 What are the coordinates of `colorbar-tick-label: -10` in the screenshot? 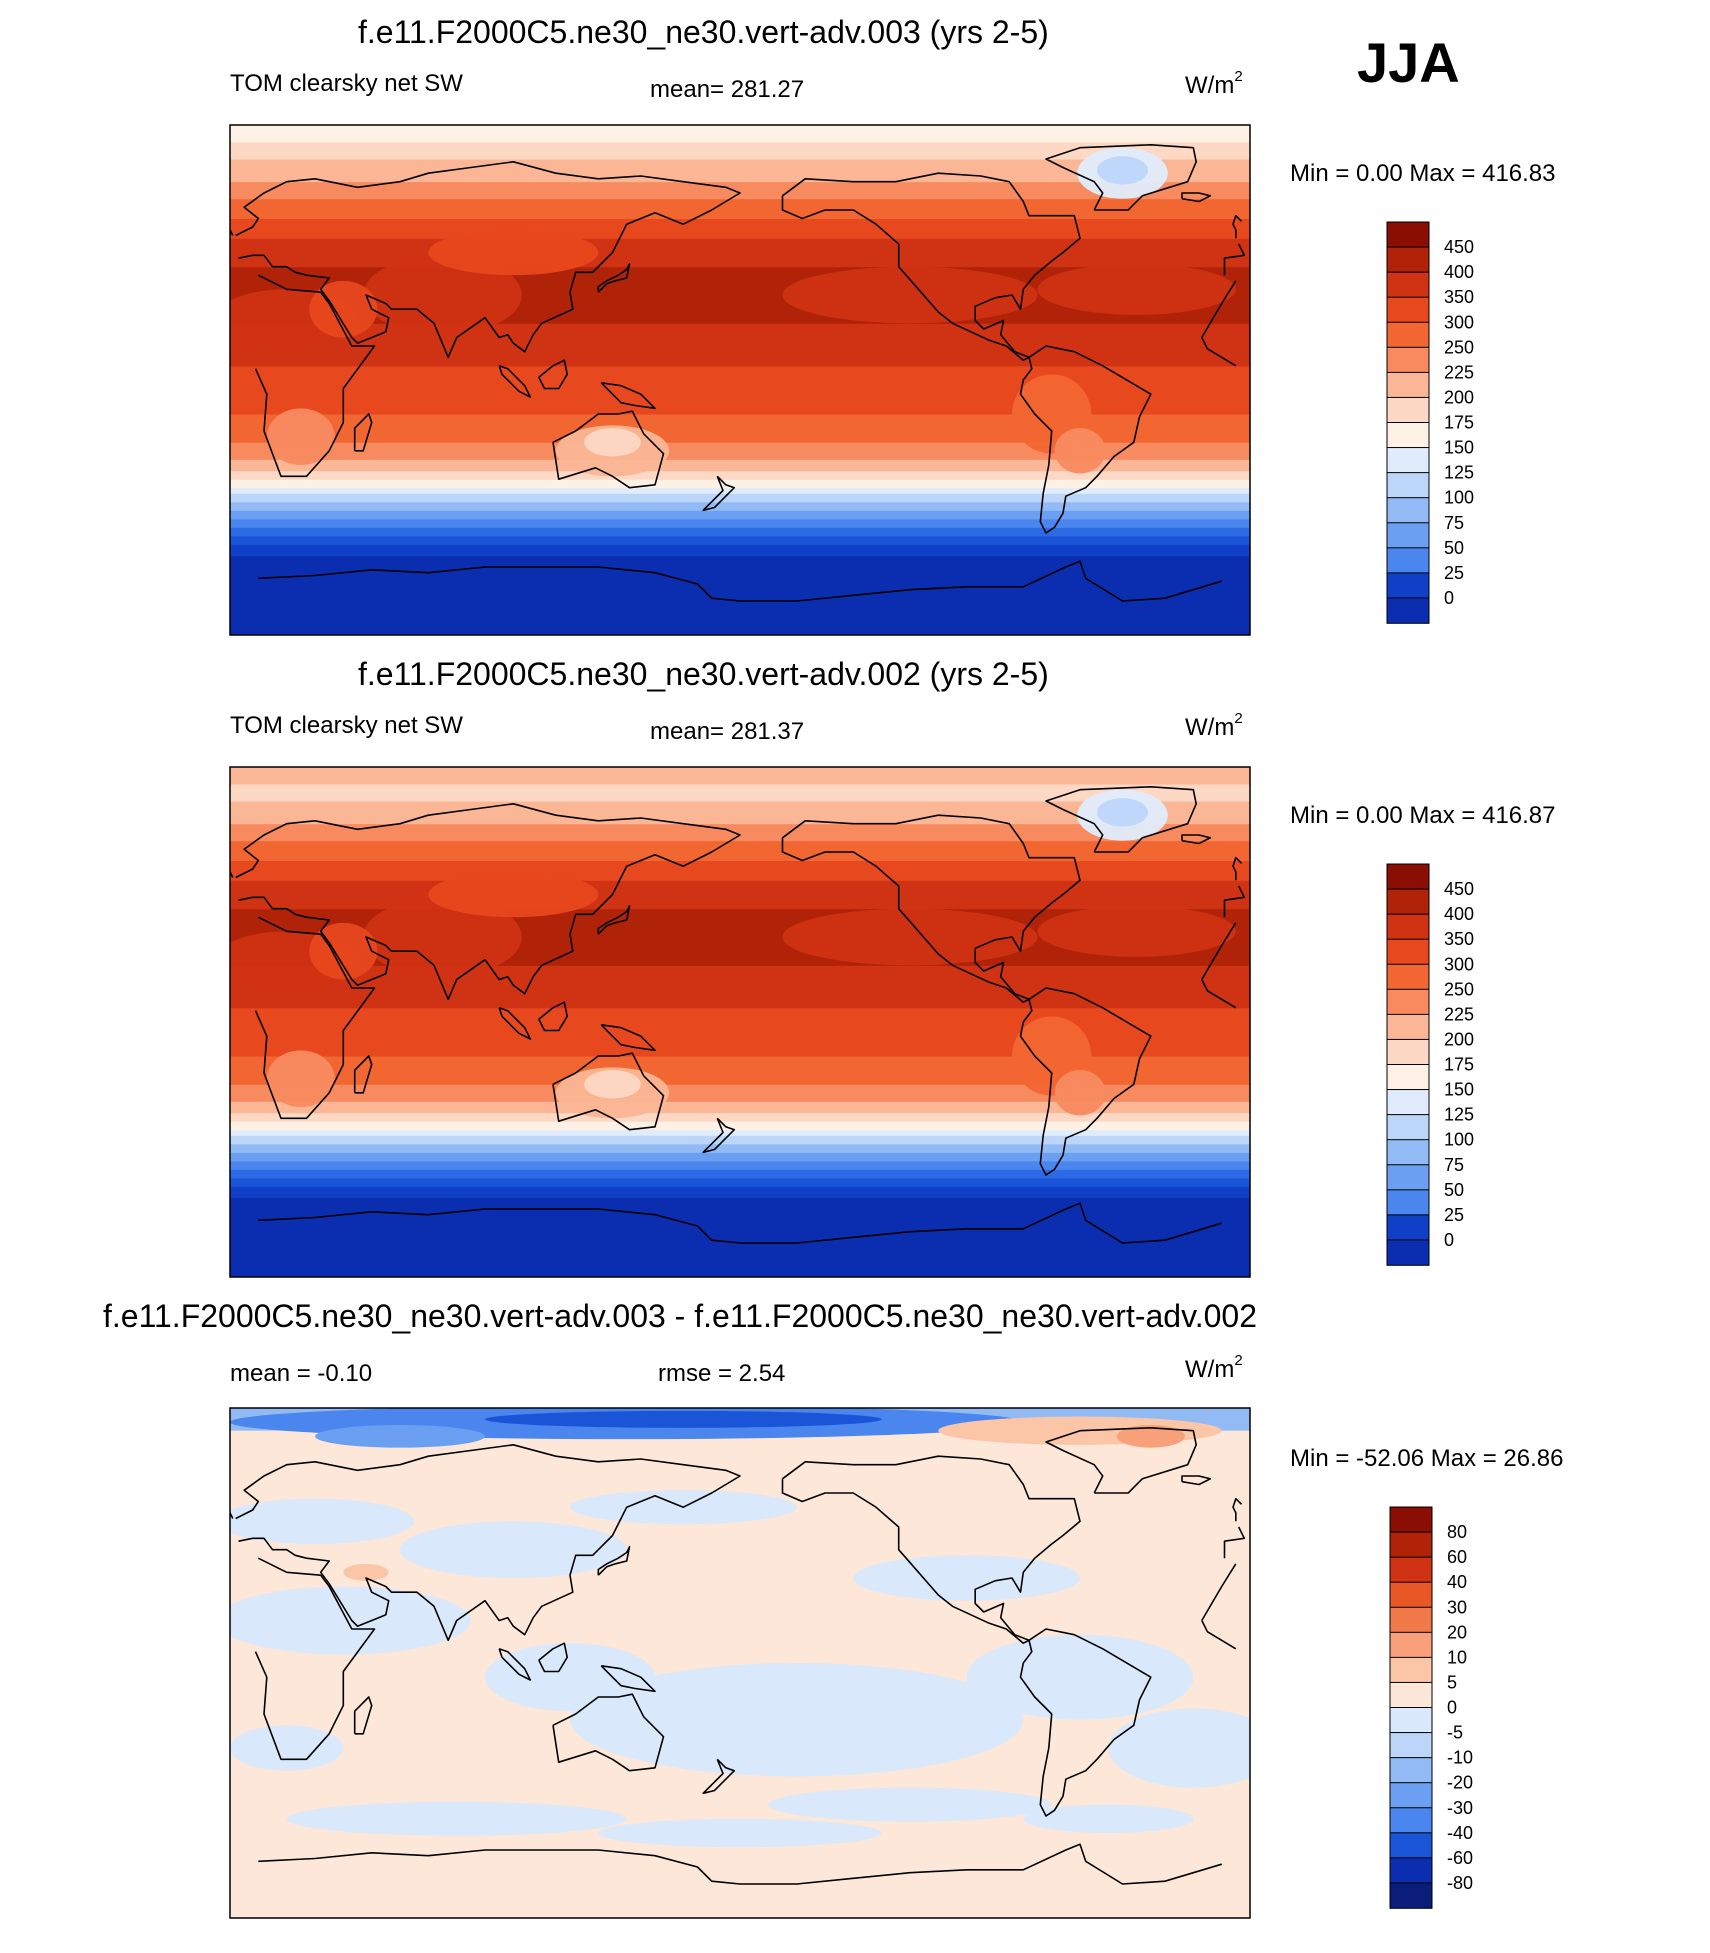 It's located at (1460, 1758).